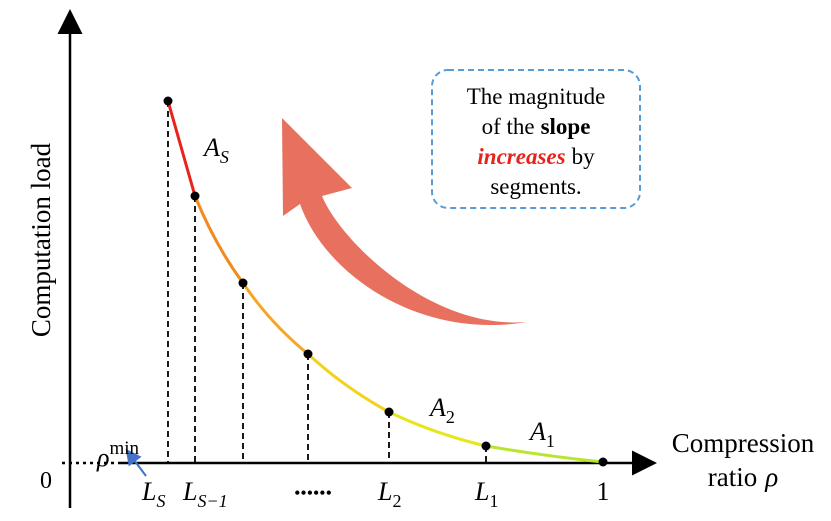 This screenshot has width=831, height=521. I want to click on trend-arrow, so click(404, 222).